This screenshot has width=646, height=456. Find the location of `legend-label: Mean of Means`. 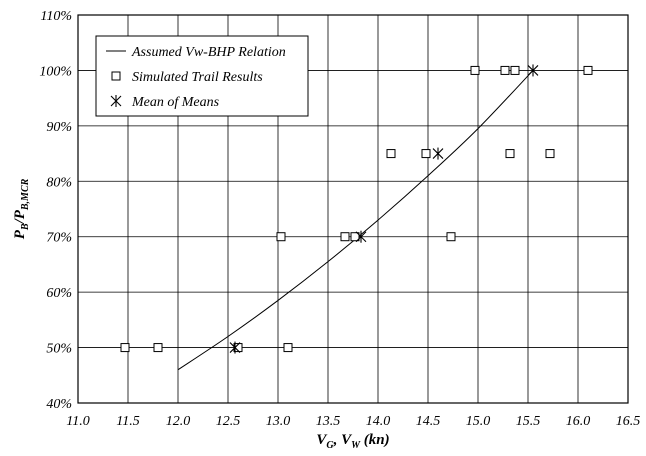

legend-label: Mean of Means is located at coordinates (175, 102).